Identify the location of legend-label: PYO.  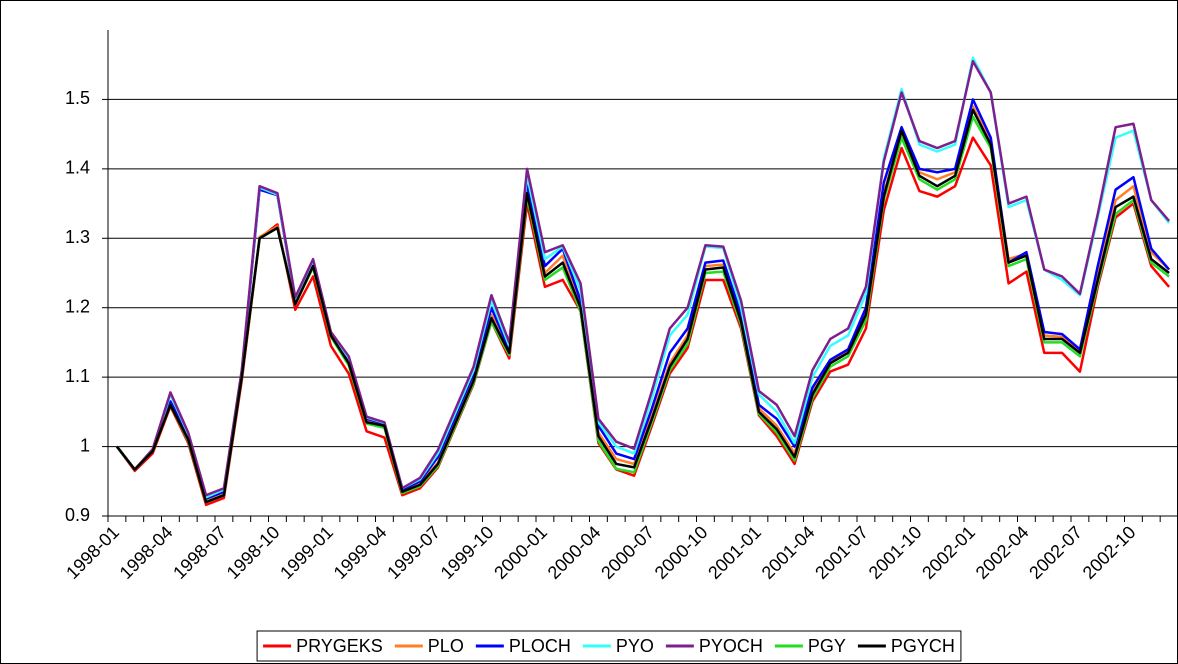
(635, 646).